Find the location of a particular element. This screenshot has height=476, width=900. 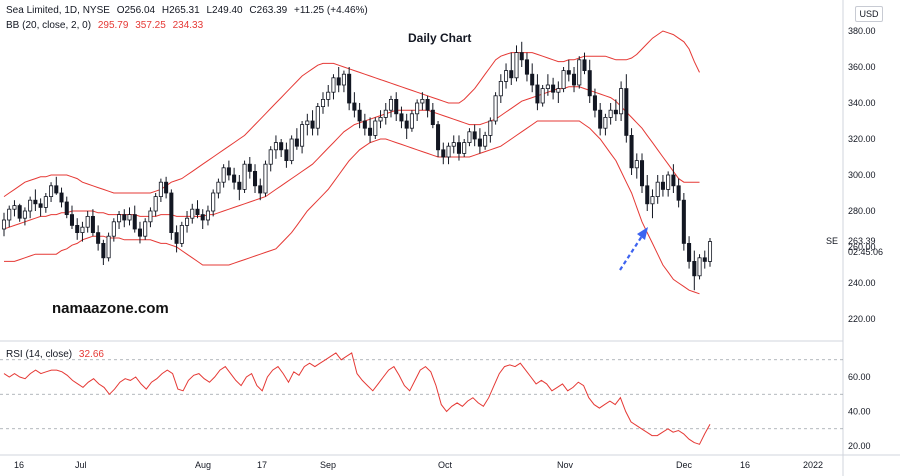

close-value: C263.39 is located at coordinates (268, 10).